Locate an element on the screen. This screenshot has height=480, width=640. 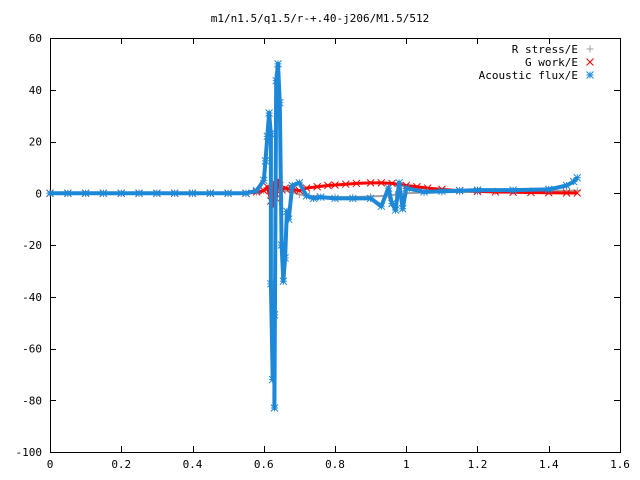
y-tick-label: 60 is located at coordinates (35, 38).